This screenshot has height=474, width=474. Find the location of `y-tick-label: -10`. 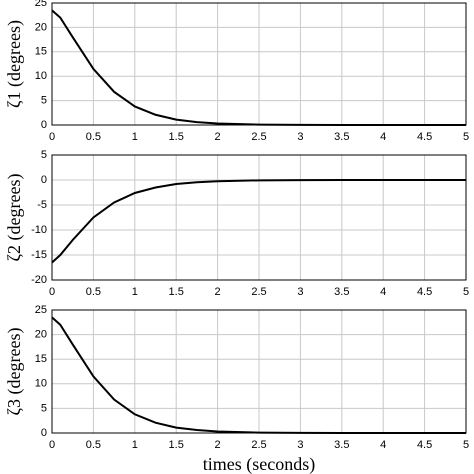

y-tick-label: -10 is located at coordinates (39, 230).